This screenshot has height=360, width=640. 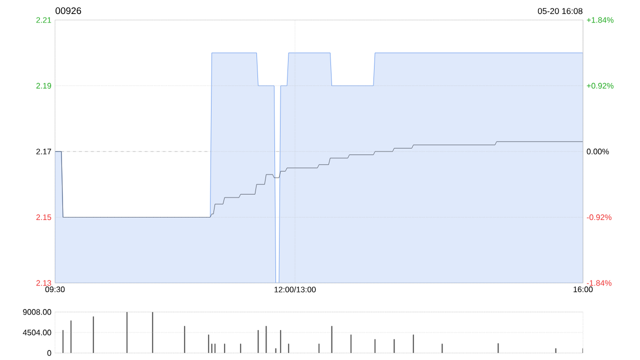 I want to click on chart-title: 00926, so click(x=69, y=10).